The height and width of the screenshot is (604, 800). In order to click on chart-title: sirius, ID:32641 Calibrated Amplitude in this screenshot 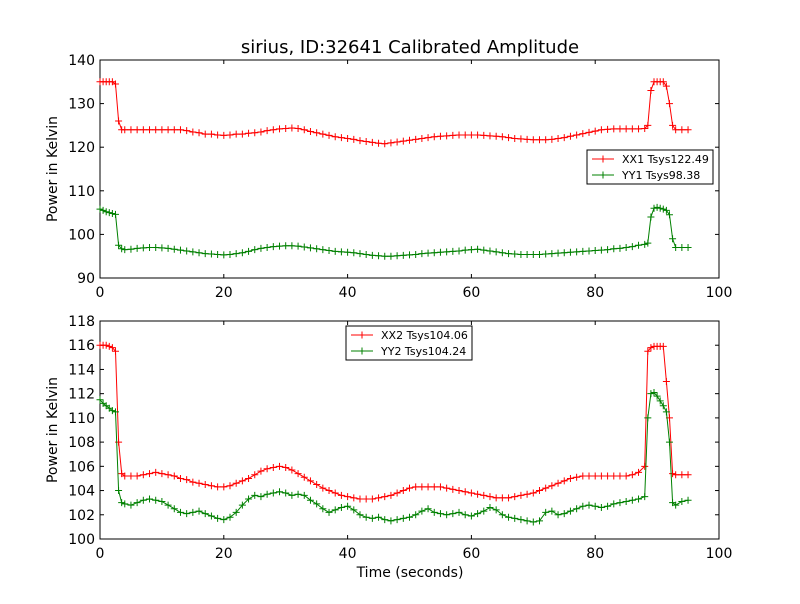, I will do `click(410, 47)`.